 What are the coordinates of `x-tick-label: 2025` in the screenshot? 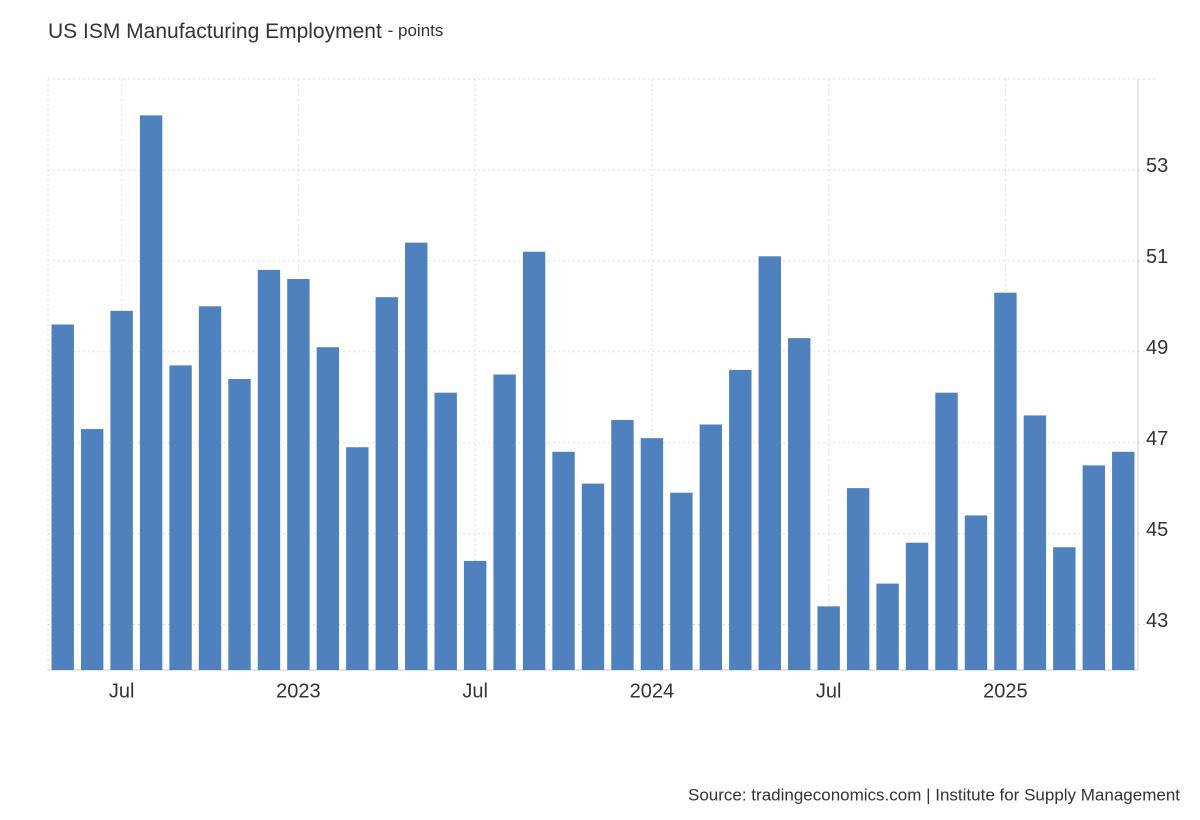 It's located at (1005, 691).